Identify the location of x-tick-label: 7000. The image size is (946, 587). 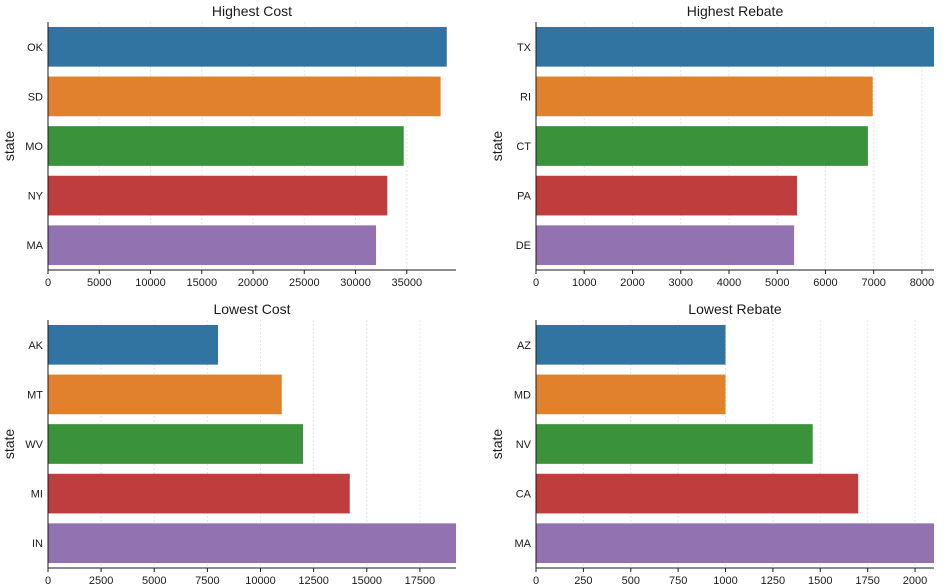
(873, 283).